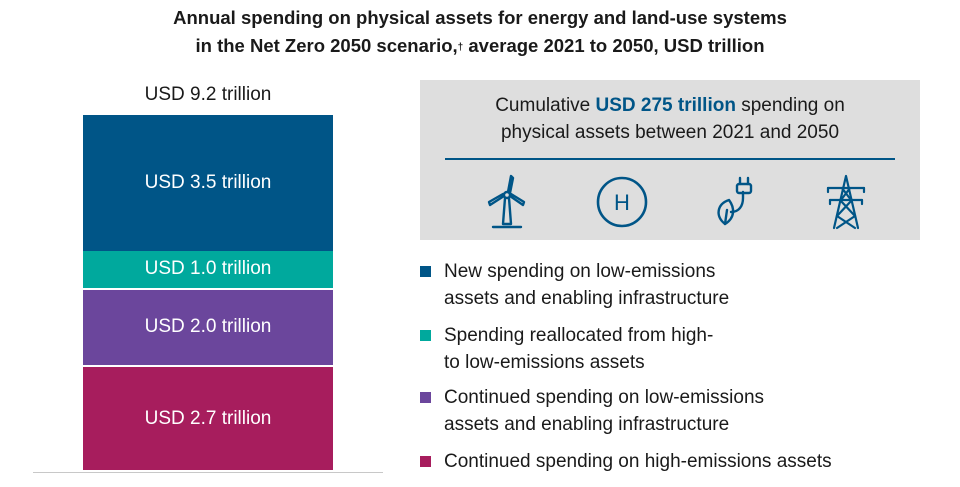  I want to click on wind-turbine-icon, so click(506, 201).